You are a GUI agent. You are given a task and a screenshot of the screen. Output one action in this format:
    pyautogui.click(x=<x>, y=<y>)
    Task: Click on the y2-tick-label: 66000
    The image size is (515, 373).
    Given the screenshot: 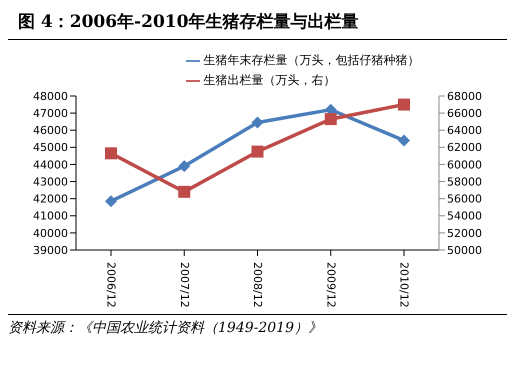 What is the action you would take?
    pyautogui.click(x=464, y=113)
    